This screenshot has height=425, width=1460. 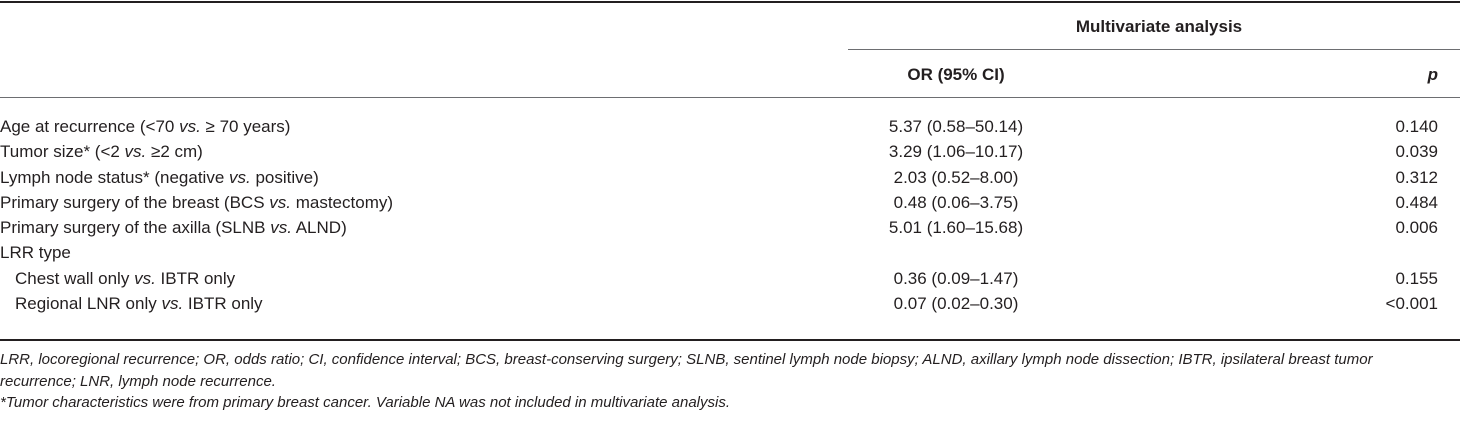 What do you see at coordinates (730, 252) in the screenshot?
I see `table-row-group-label: LRR type` at bounding box center [730, 252].